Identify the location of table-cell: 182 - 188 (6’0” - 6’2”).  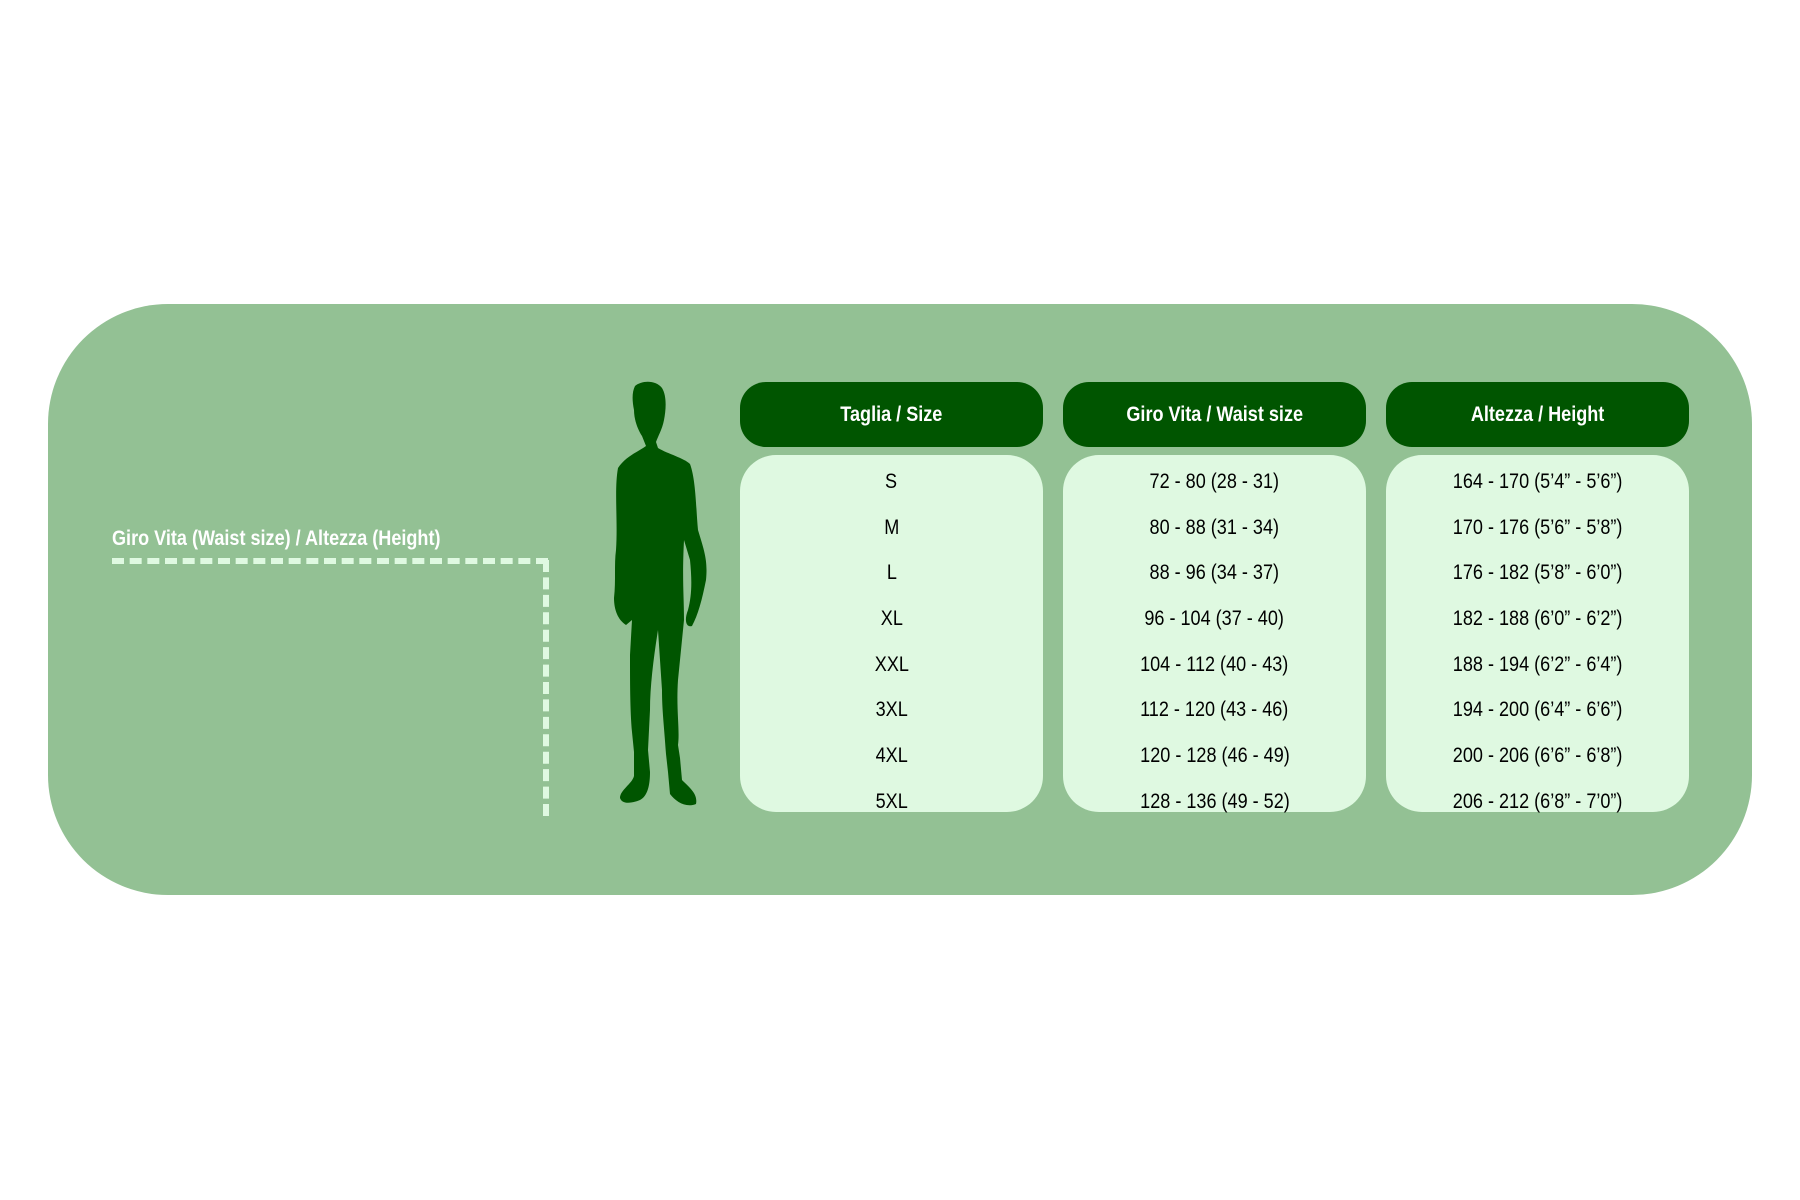
(1537, 619).